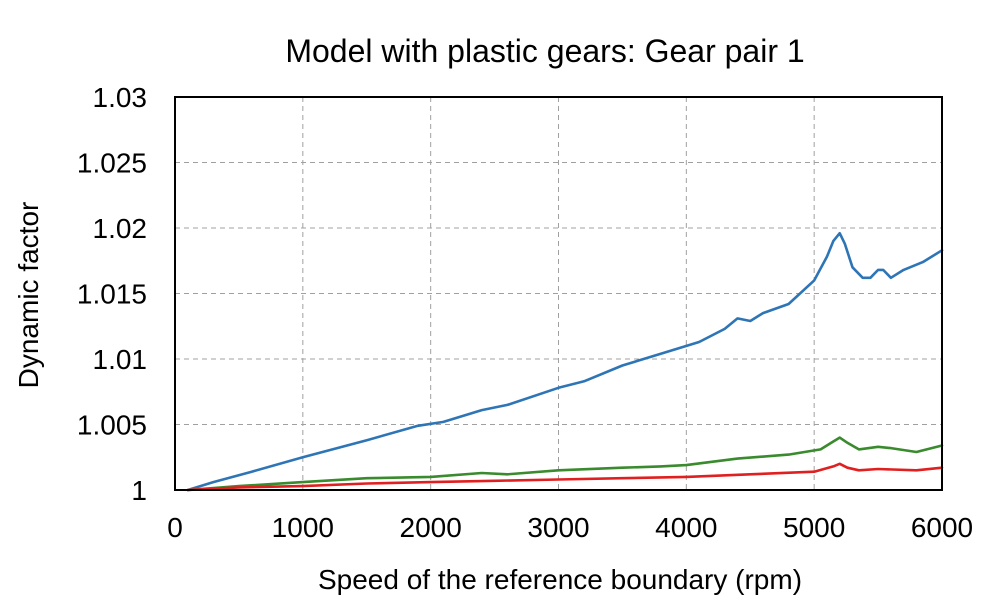 The height and width of the screenshot is (602, 1000). What do you see at coordinates (431, 527) in the screenshot?
I see `x-tick-label: 2000` at bounding box center [431, 527].